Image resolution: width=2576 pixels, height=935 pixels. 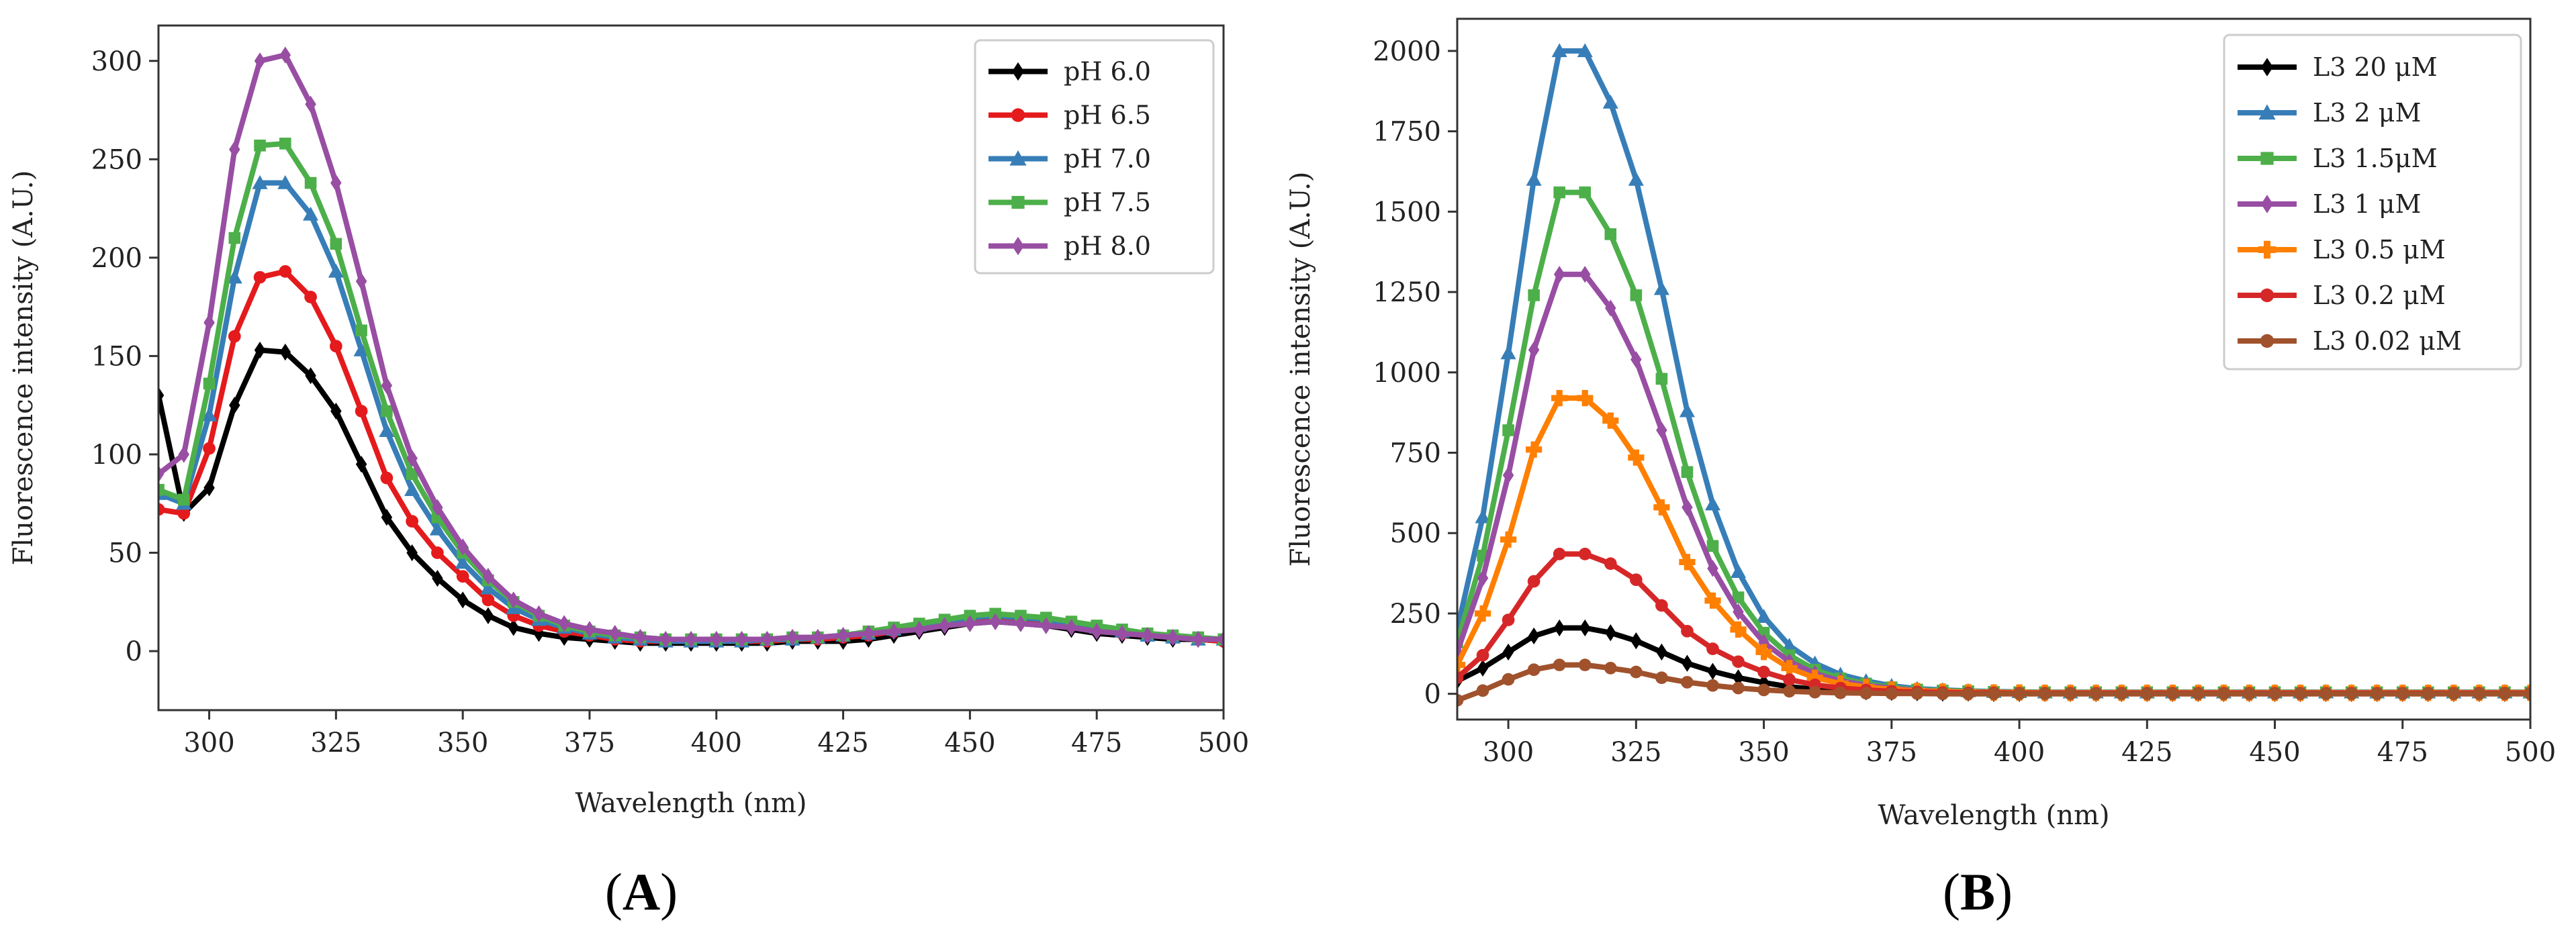 I want to click on legend-label-1: L3 2 μM, so click(x=2367, y=113).